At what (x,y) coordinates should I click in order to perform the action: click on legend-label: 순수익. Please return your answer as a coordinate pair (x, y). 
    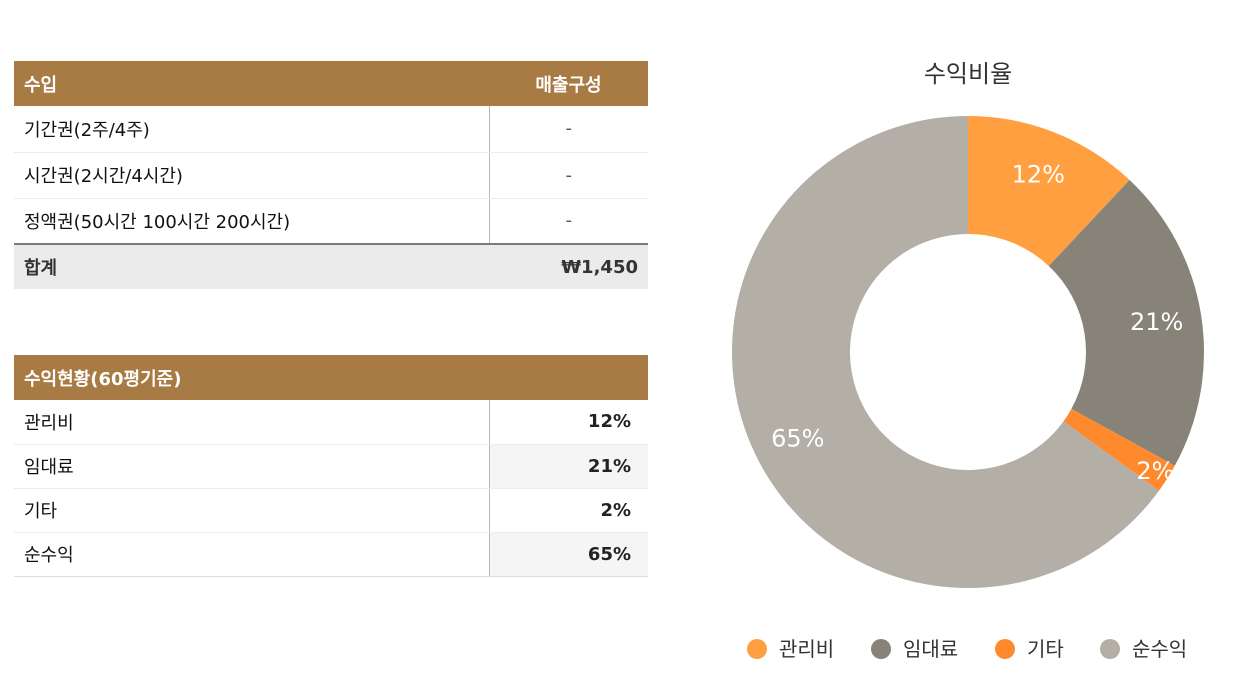
    Looking at the image, I should click on (1159, 649).